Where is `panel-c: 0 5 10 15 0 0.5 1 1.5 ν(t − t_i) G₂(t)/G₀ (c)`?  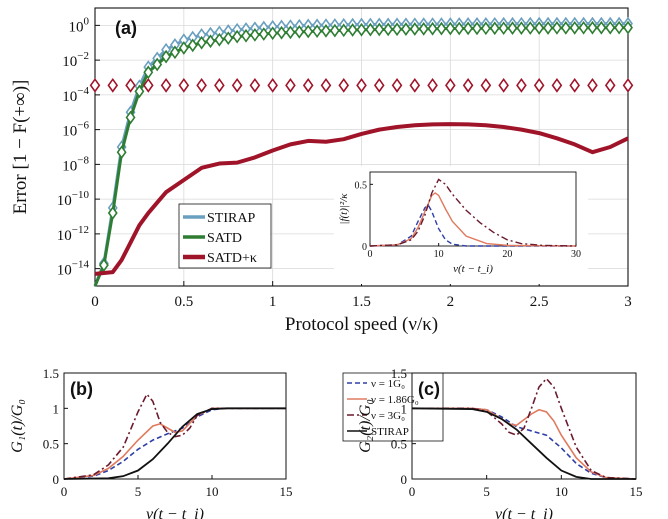 panel-c: 0 5 10 15 0 0.5 1 1.5 ν(t − t_i) G₂(t)/G₀ (c) is located at coordinates (500, 442).